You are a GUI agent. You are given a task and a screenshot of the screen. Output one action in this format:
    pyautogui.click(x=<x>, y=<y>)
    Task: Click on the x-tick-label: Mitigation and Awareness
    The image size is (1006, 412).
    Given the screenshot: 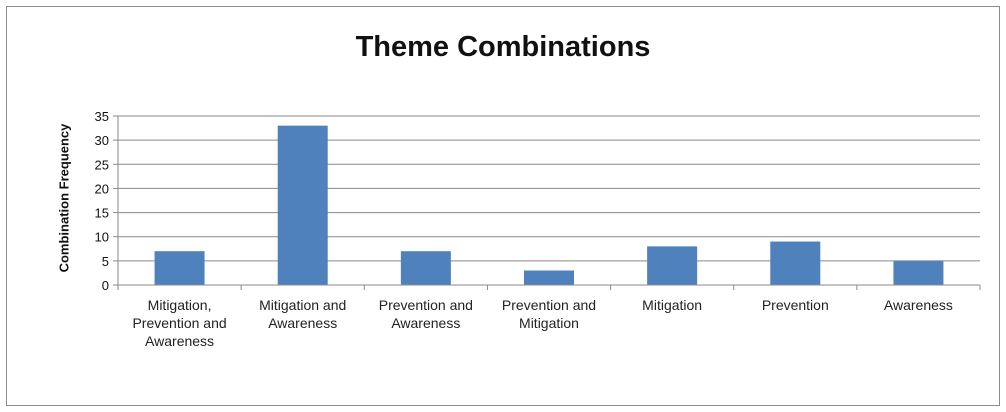 What is the action you would take?
    pyautogui.click(x=303, y=314)
    